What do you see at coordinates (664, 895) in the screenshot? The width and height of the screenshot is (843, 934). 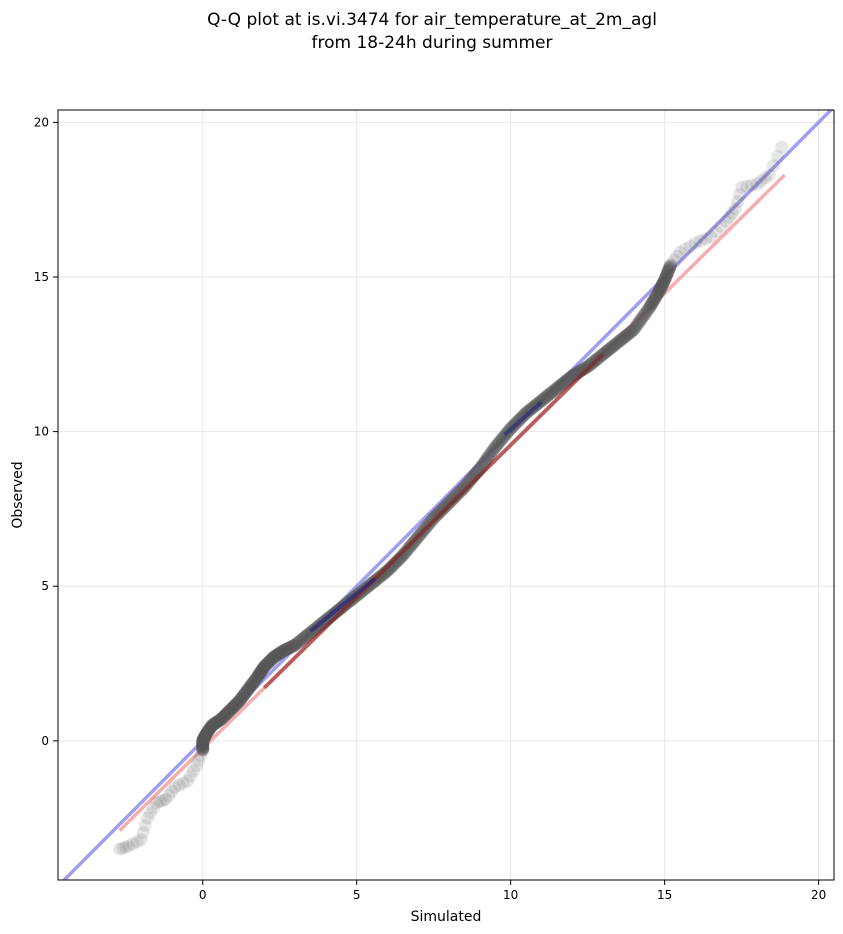 I see `x-tick-label: 15` at bounding box center [664, 895].